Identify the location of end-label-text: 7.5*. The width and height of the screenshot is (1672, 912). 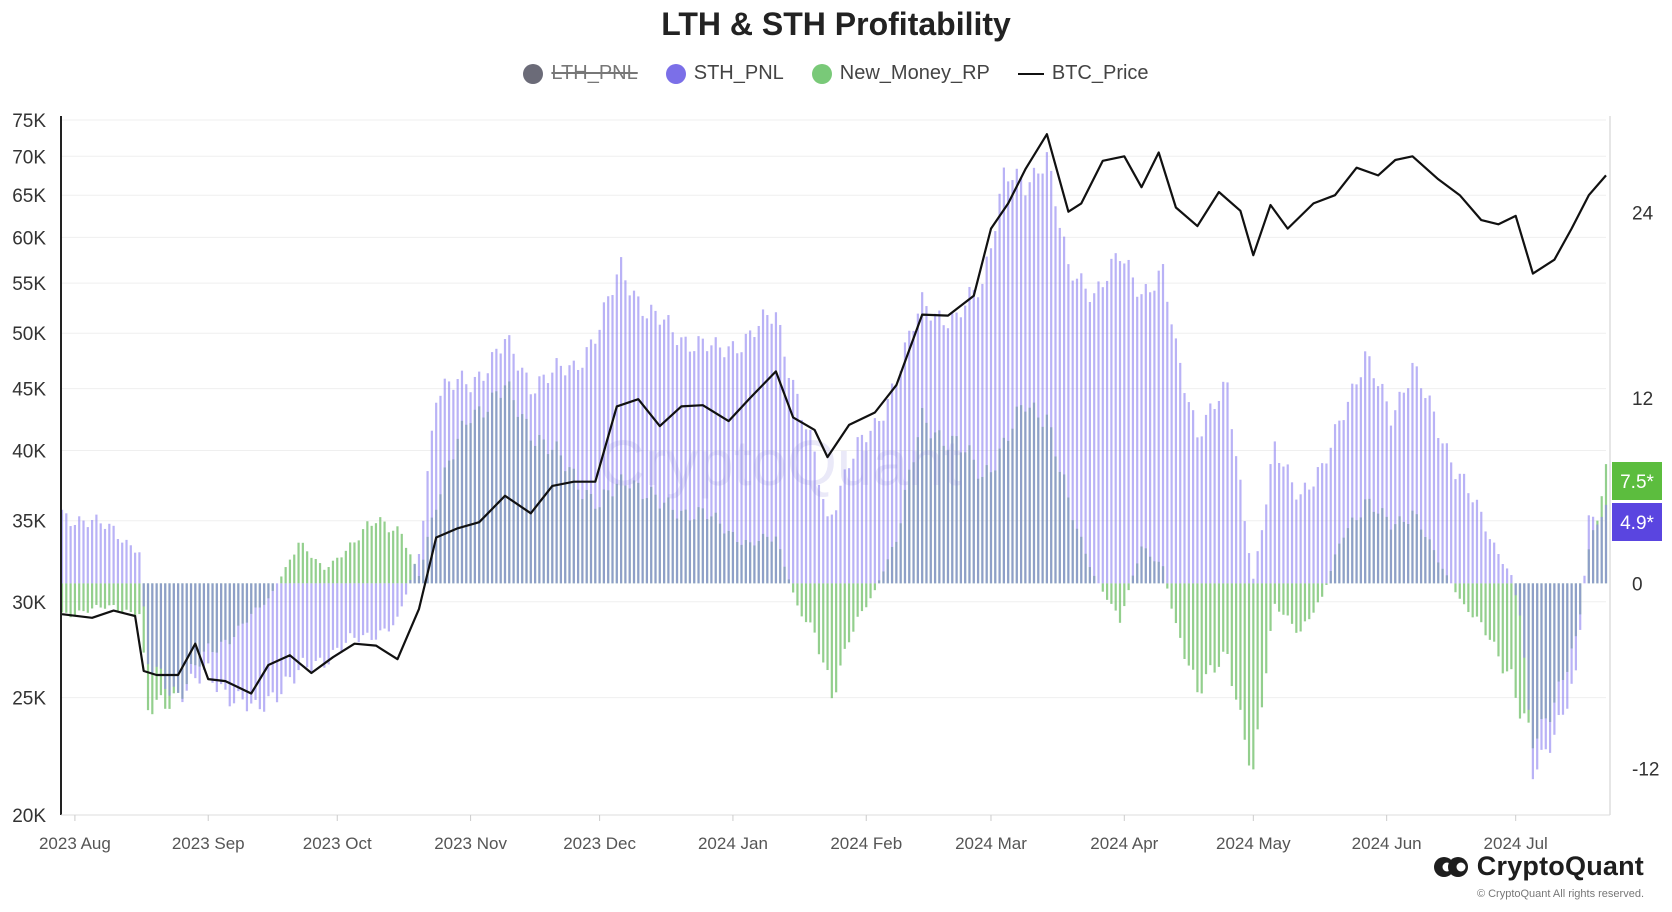
(1637, 482).